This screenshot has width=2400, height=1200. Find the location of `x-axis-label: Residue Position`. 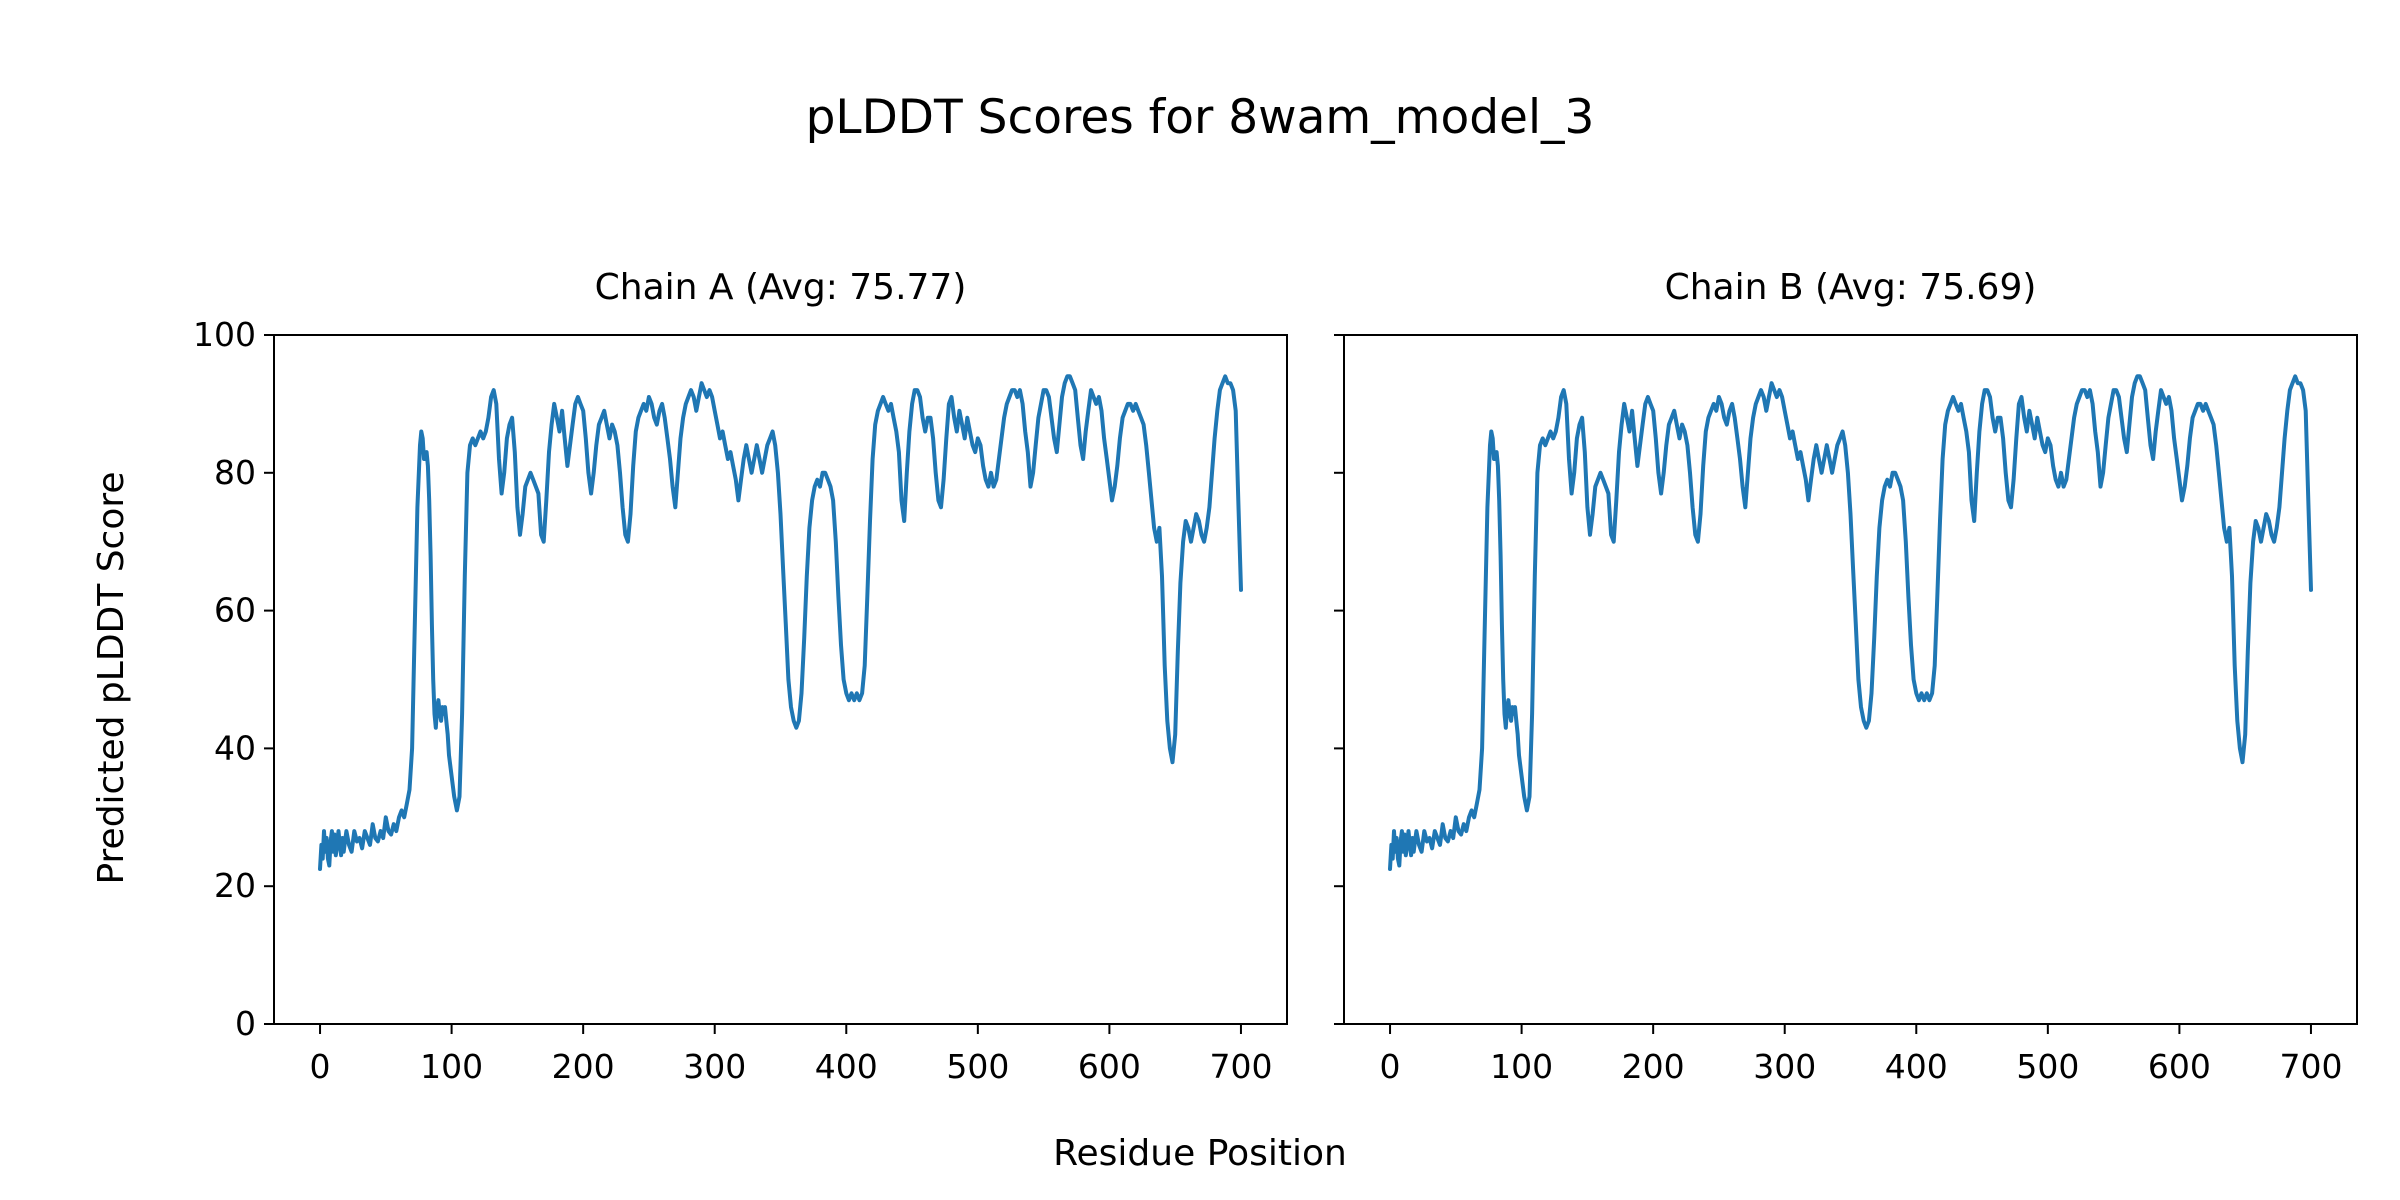

x-axis-label: Residue Position is located at coordinates (1200, 1153).